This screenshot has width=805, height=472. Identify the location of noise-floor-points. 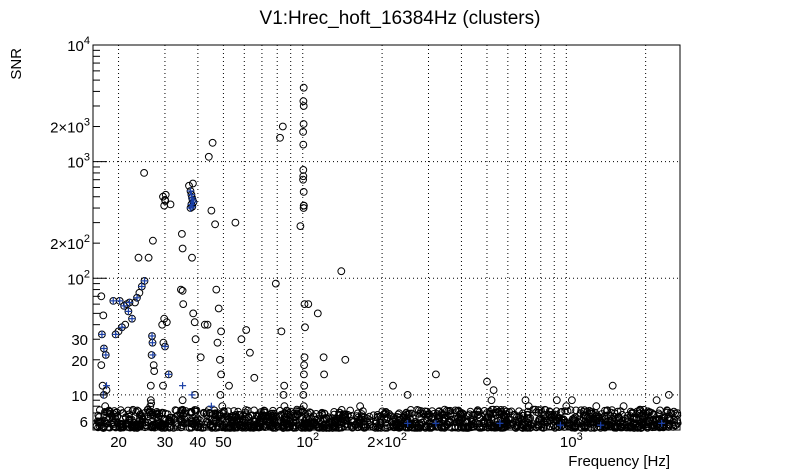
(387, 418).